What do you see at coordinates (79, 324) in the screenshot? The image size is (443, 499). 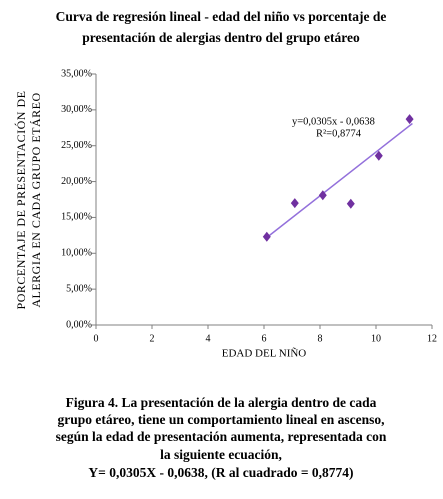 I see `y-tick-label: 0,00%` at bounding box center [79, 324].